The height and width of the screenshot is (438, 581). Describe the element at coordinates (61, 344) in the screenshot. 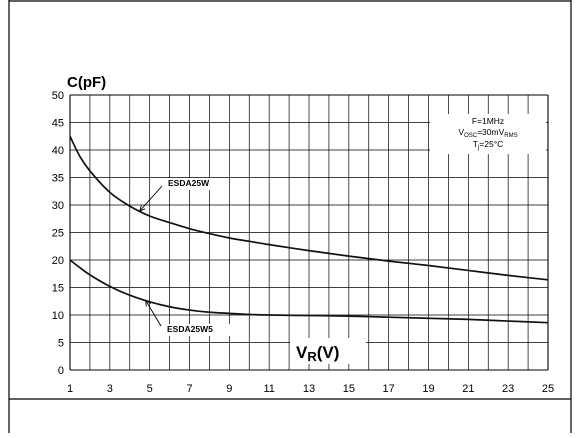

I see `y-tick-label: 5` at that location.